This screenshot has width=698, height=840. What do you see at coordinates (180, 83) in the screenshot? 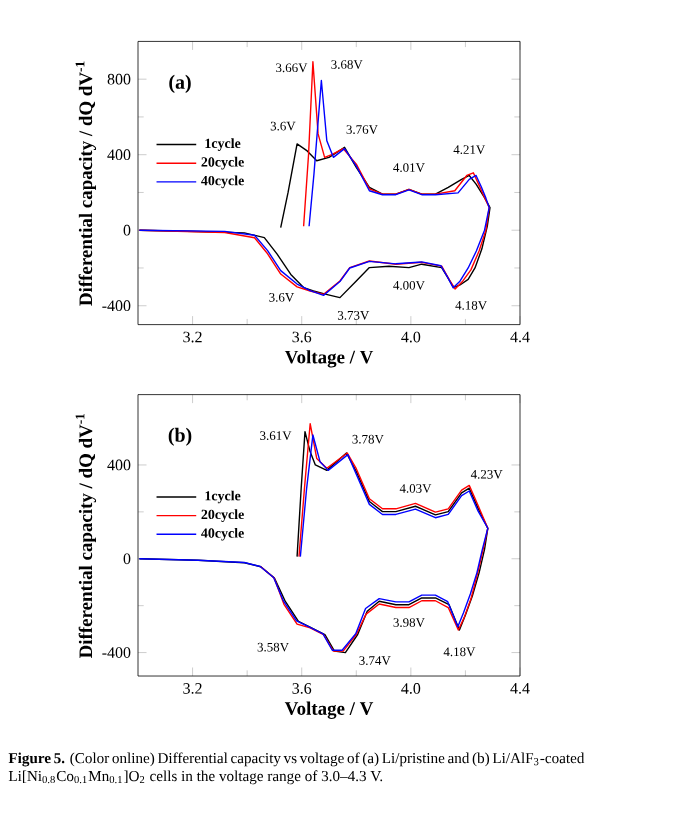
I see `text: (a)` at bounding box center [180, 83].